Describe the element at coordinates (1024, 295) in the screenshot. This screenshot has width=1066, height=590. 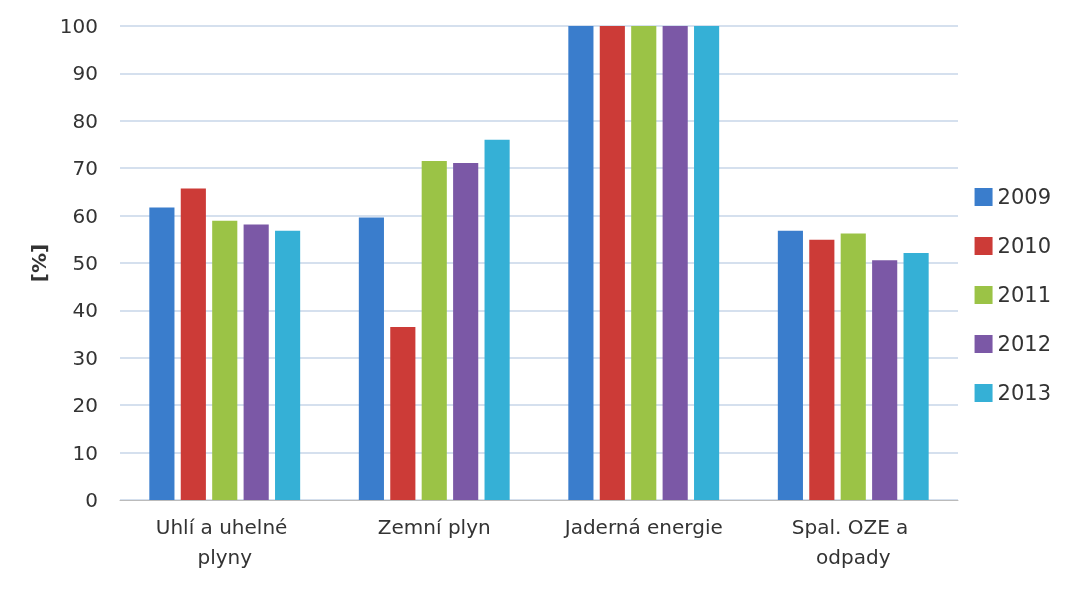
I see `legend-label: 2011` at that location.